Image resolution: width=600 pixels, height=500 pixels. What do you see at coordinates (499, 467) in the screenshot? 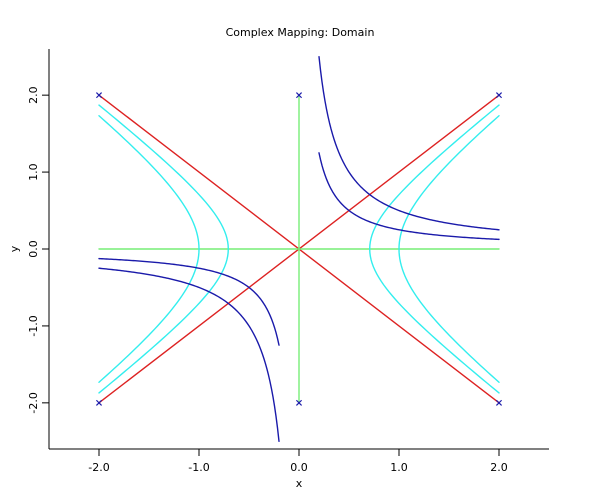
I see `x-tick-label: 2.0` at bounding box center [499, 467].